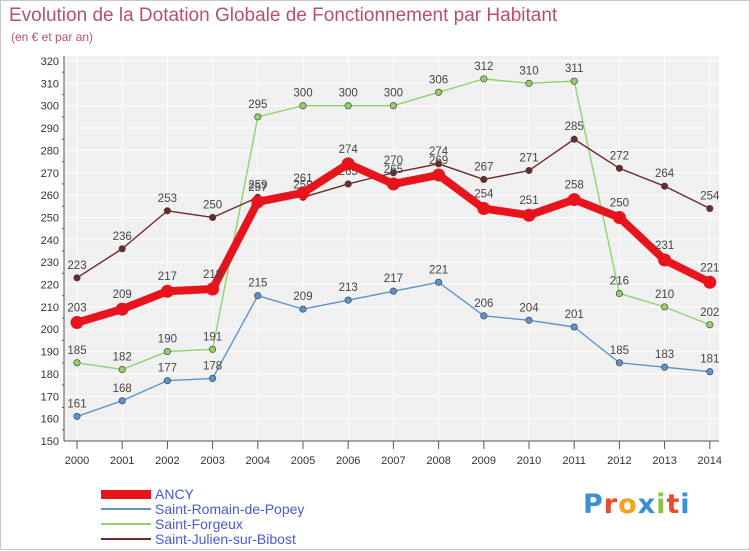  What do you see at coordinates (50, 129) in the screenshot?
I see `y-tick-label: 290` at bounding box center [50, 129].